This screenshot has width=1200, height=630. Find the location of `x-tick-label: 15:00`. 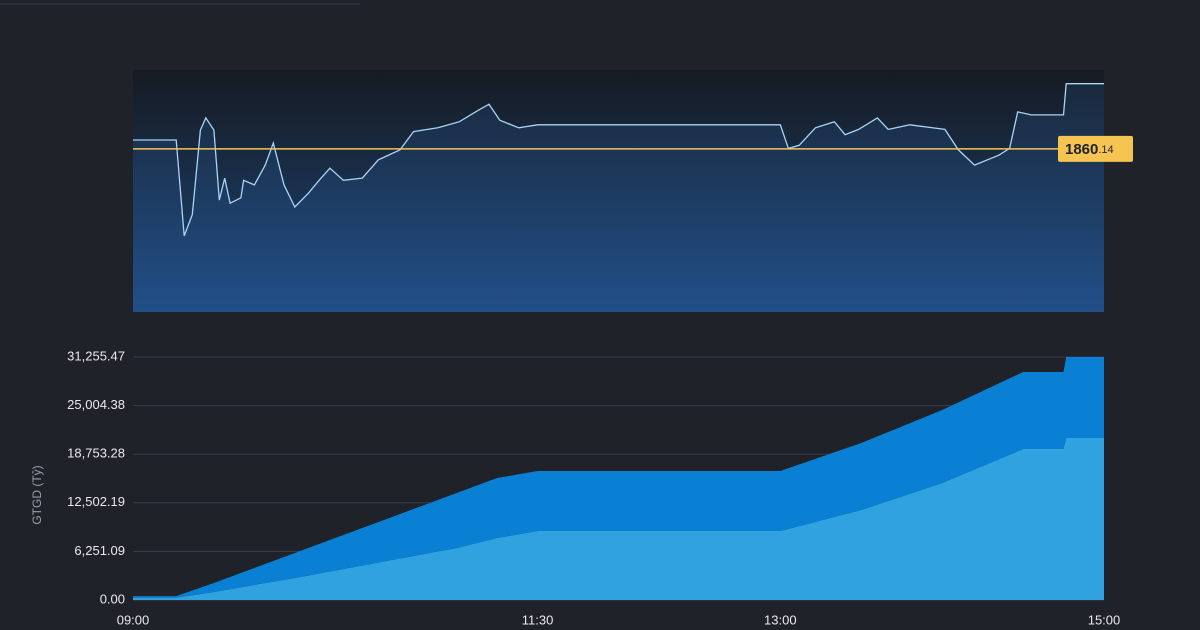

x-tick-label: 15:00 is located at coordinates (1104, 619).